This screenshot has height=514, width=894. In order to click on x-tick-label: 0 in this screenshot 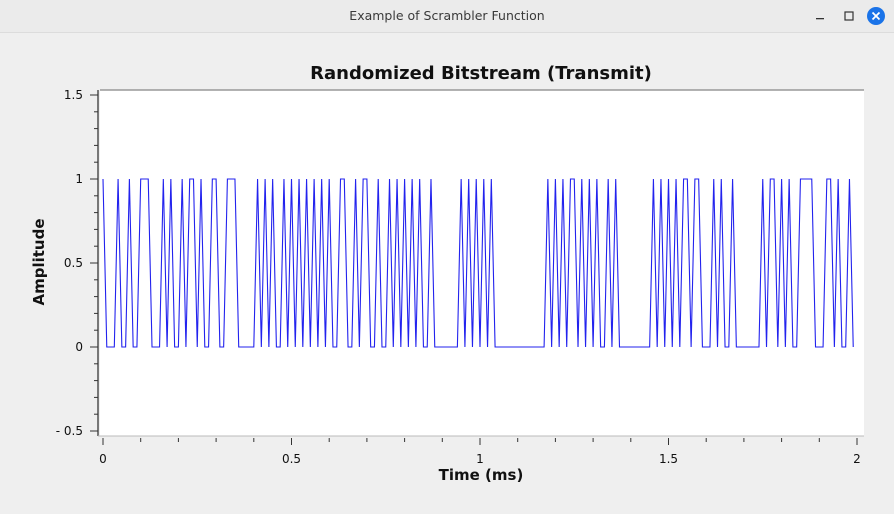, I will do `click(103, 459)`.